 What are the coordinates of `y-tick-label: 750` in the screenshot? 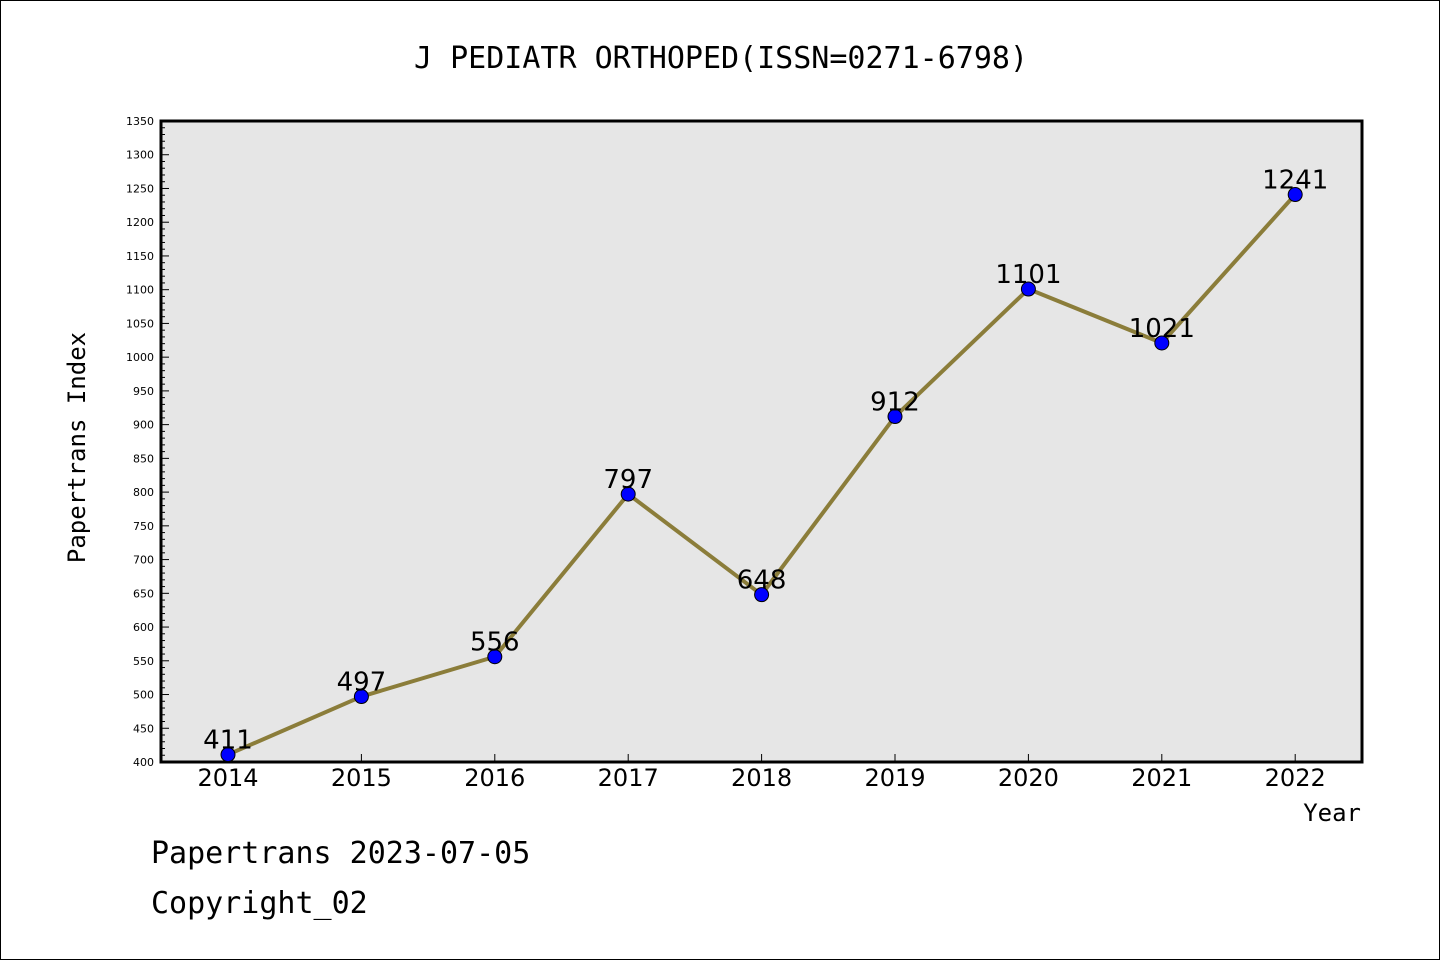 It's located at (143, 526).